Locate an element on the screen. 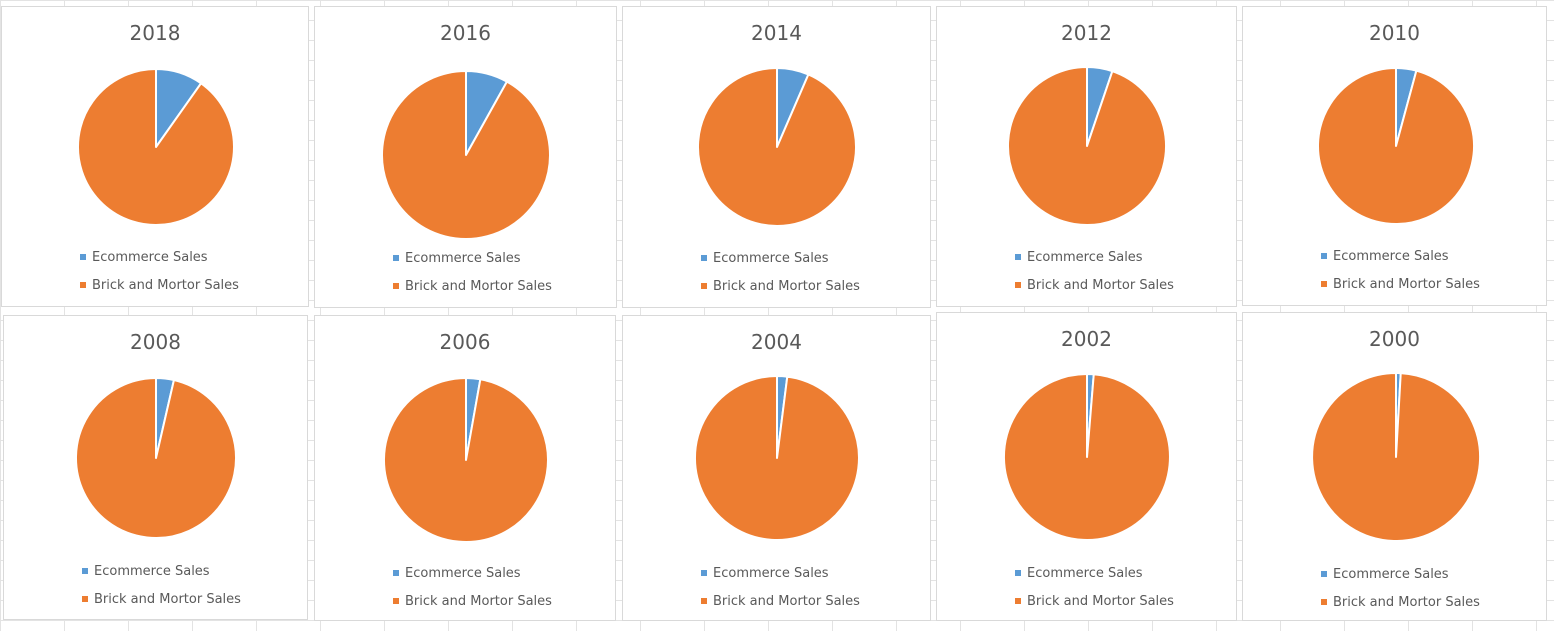  chart-title: 2004 is located at coordinates (776, 342).